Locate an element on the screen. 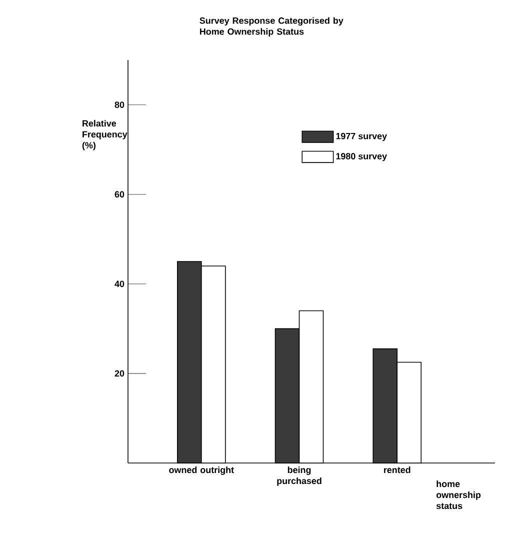  x-axis-title: home ownership status is located at coordinates (458, 495).